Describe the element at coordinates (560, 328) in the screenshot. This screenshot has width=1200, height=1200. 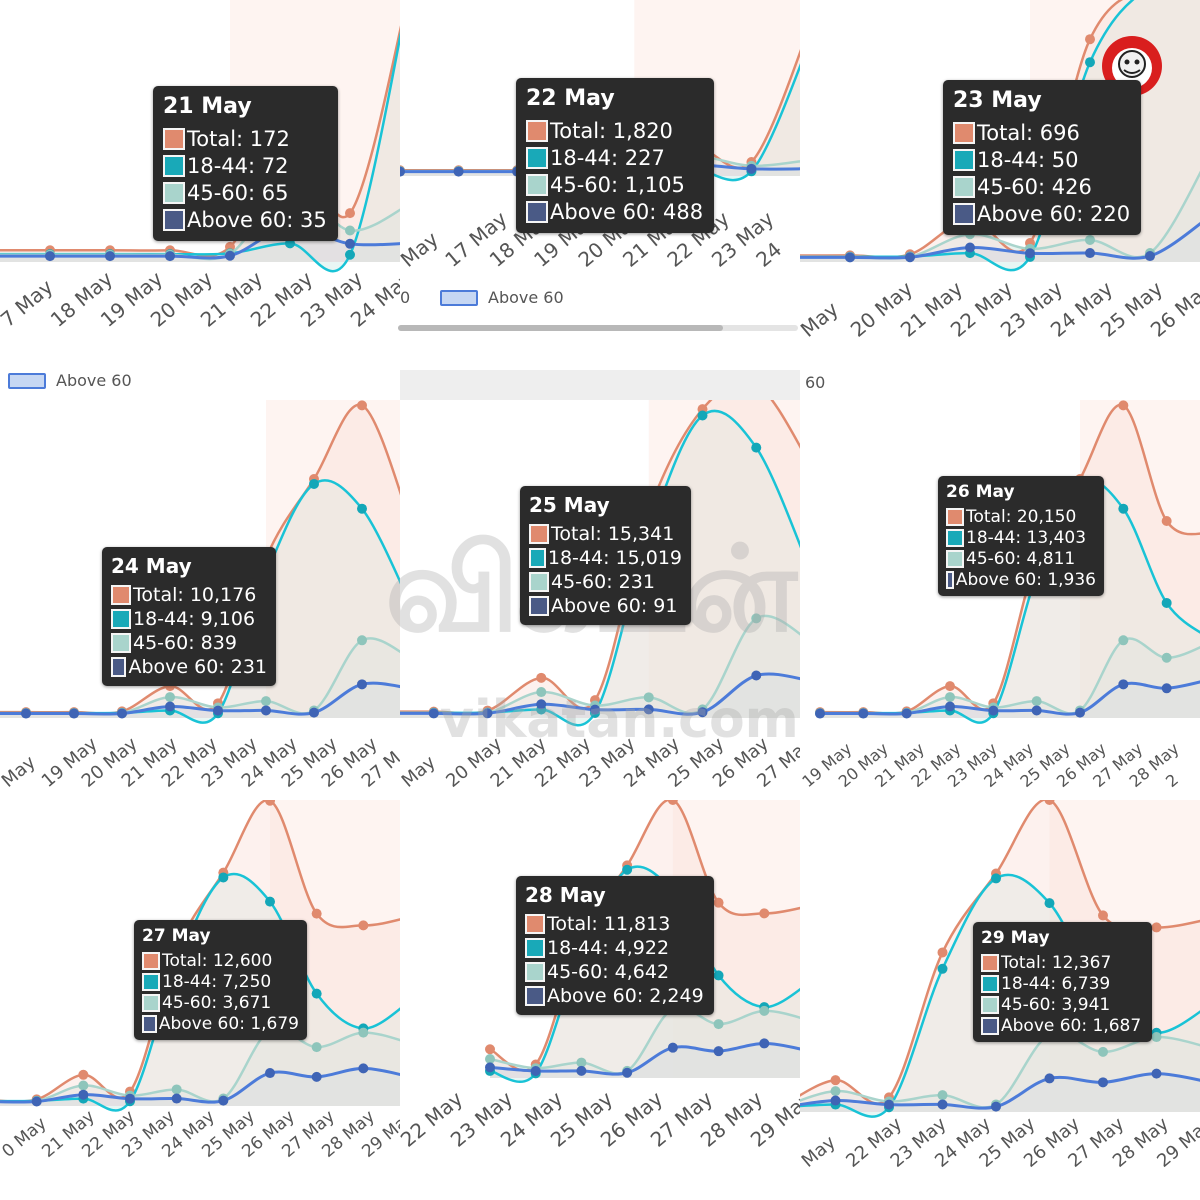
I see `scrollbar-thumb` at that location.